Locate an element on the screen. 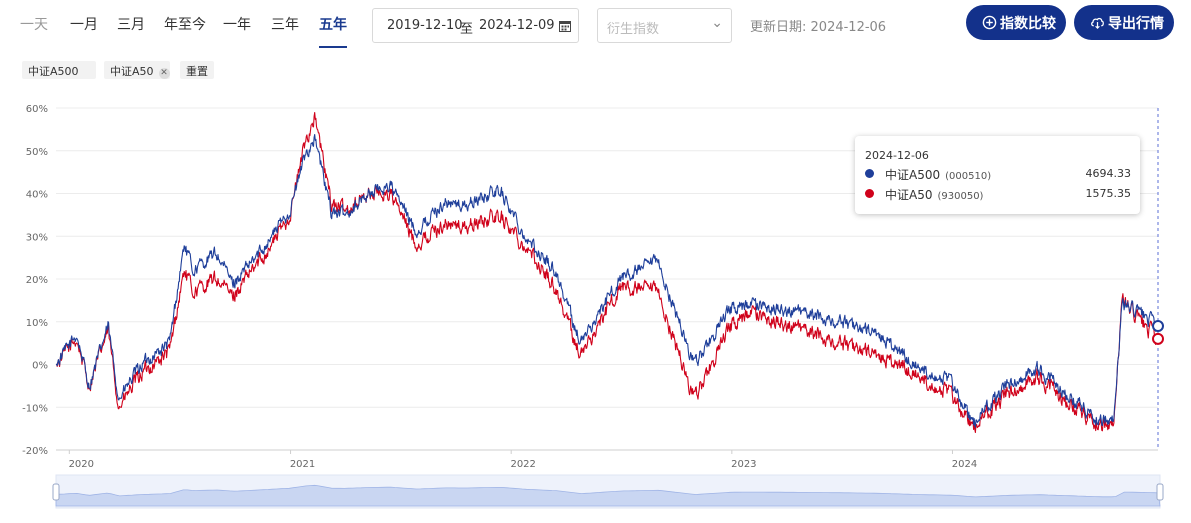 The width and height of the screenshot is (1191, 523). y-tick-label: 10% is located at coordinates (37, 323).